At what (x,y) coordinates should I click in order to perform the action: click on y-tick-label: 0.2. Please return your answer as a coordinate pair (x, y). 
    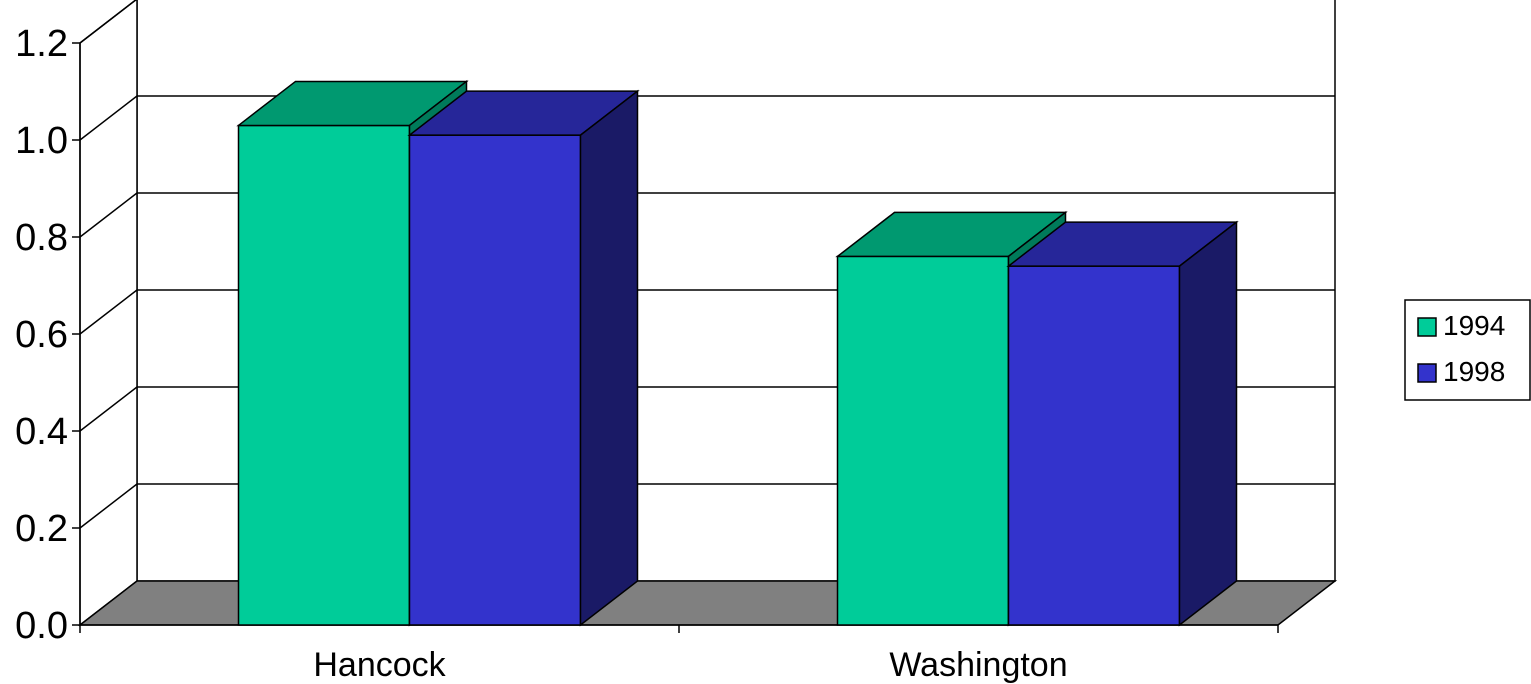
    Looking at the image, I should click on (41, 529).